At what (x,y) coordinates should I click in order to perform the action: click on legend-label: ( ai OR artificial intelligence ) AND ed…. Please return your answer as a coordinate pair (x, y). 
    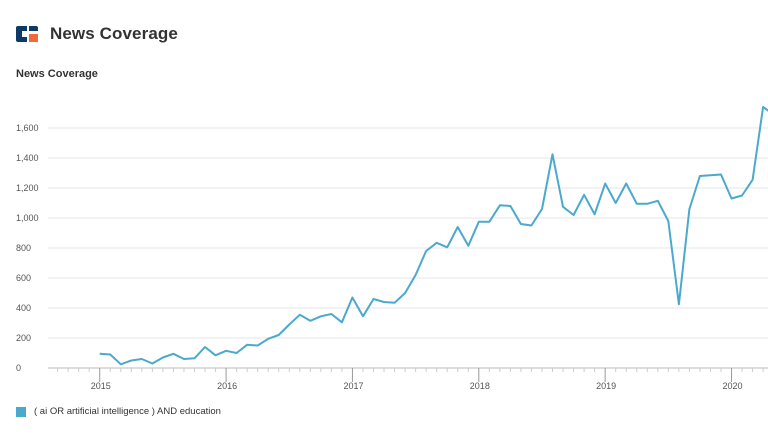
    Looking at the image, I should click on (127, 411).